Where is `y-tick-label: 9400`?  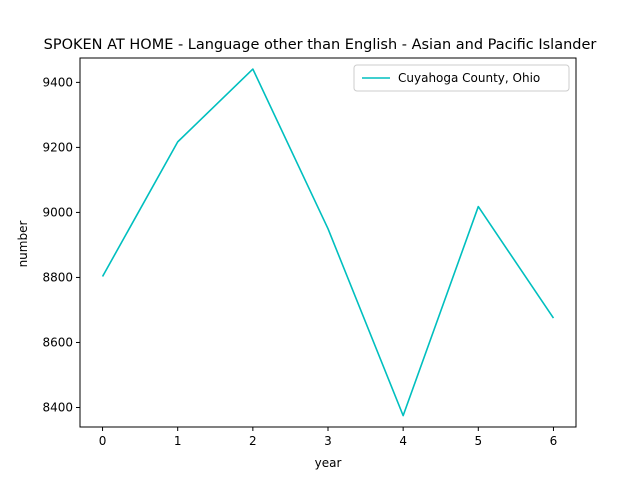
y-tick-label: 9400 is located at coordinates (57, 82).